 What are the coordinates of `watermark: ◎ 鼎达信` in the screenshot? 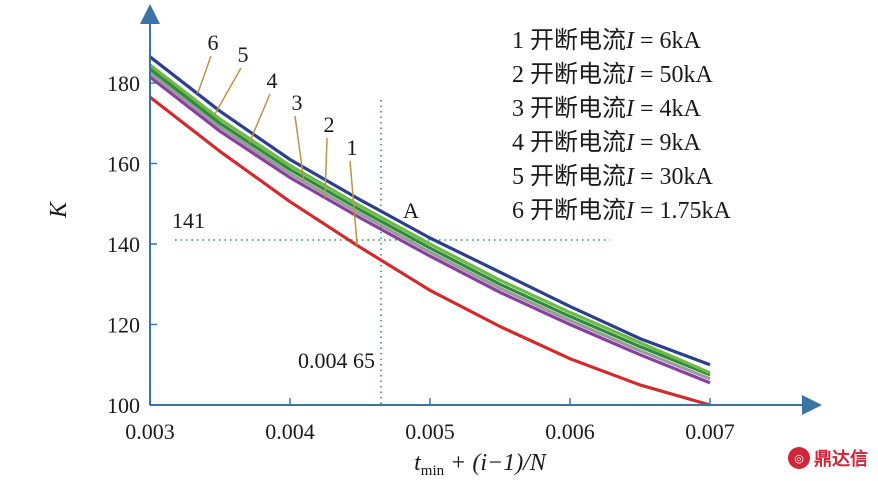 It's located at (828, 458).